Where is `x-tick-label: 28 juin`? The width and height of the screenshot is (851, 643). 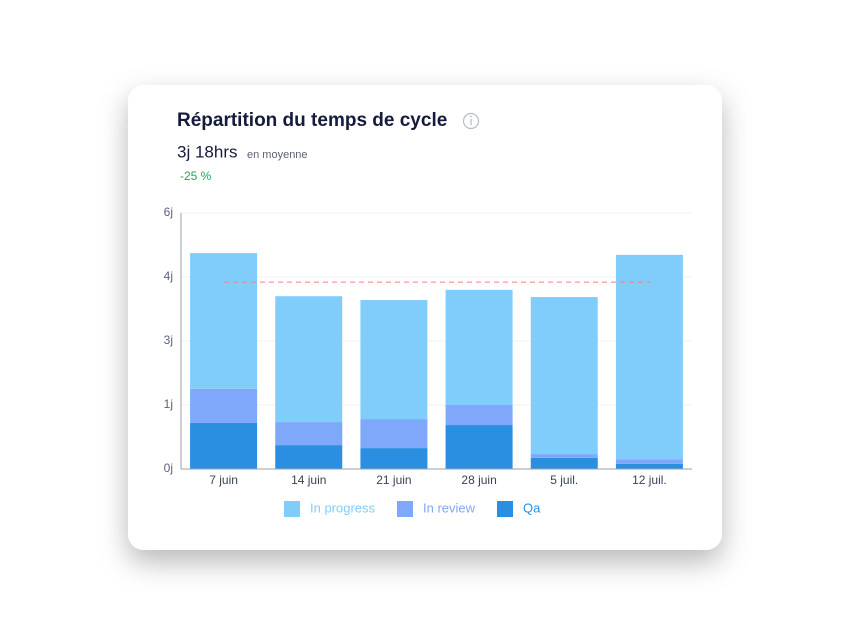 x-tick-label: 28 juin is located at coordinates (478, 480).